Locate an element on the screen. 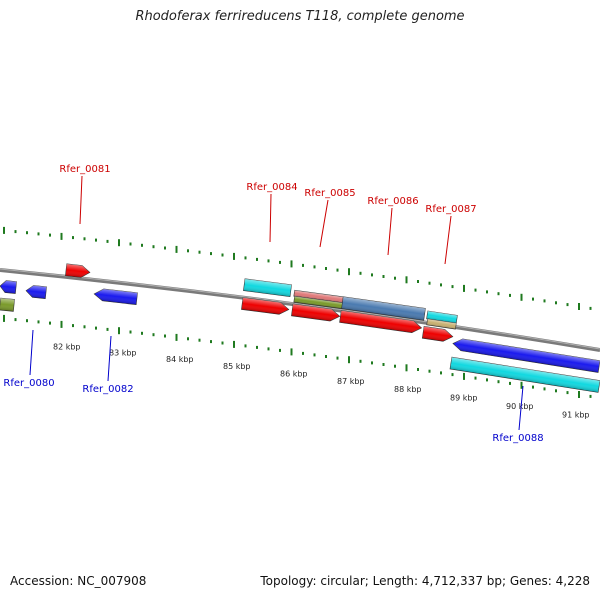  gene-label-rfer-0088: Rfer_0088 is located at coordinates (518, 414).